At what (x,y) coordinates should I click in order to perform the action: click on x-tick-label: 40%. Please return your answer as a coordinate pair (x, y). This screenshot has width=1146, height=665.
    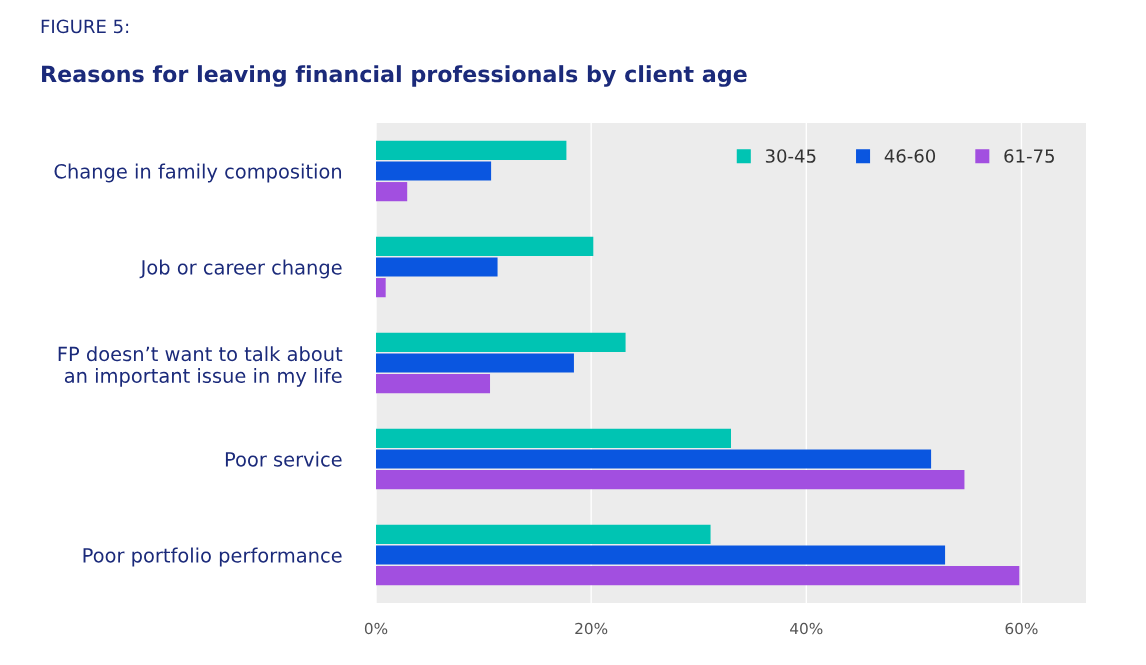
    Looking at the image, I should click on (806, 628).